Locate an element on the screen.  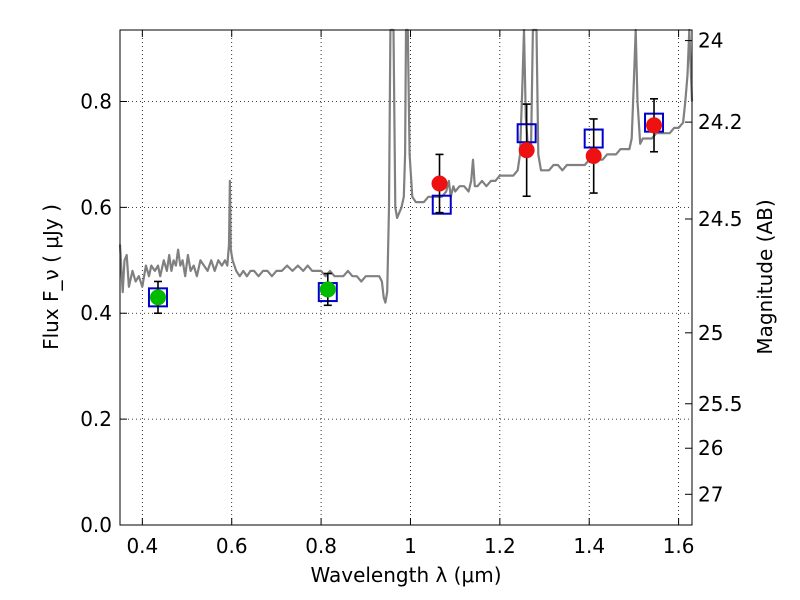
x-tick-label: 1.4 is located at coordinates (589, 546).